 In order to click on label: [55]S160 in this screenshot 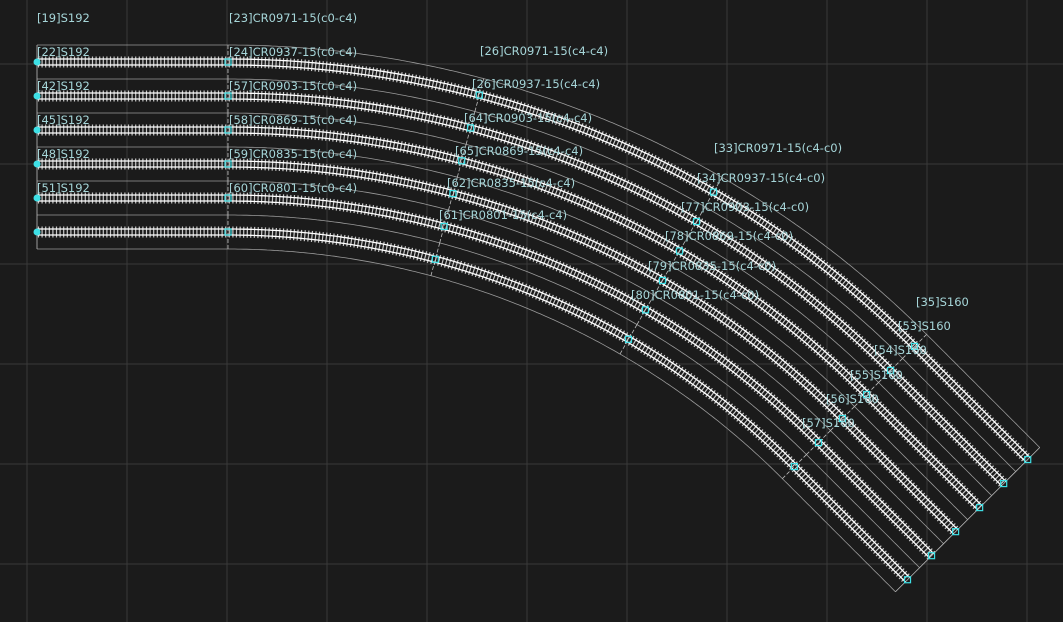, I will do `click(876, 375)`.